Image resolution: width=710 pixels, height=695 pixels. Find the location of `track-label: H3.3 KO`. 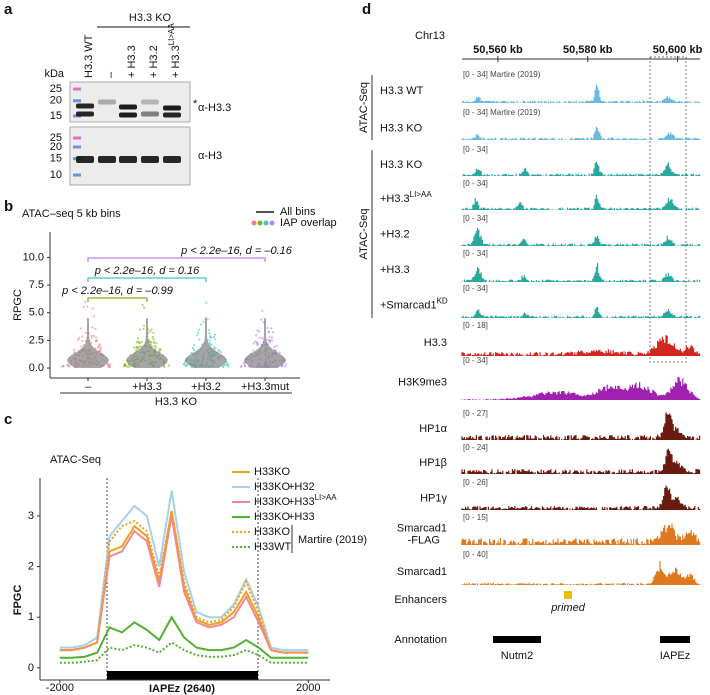

track-label: H3.3 KO is located at coordinates (401, 128).